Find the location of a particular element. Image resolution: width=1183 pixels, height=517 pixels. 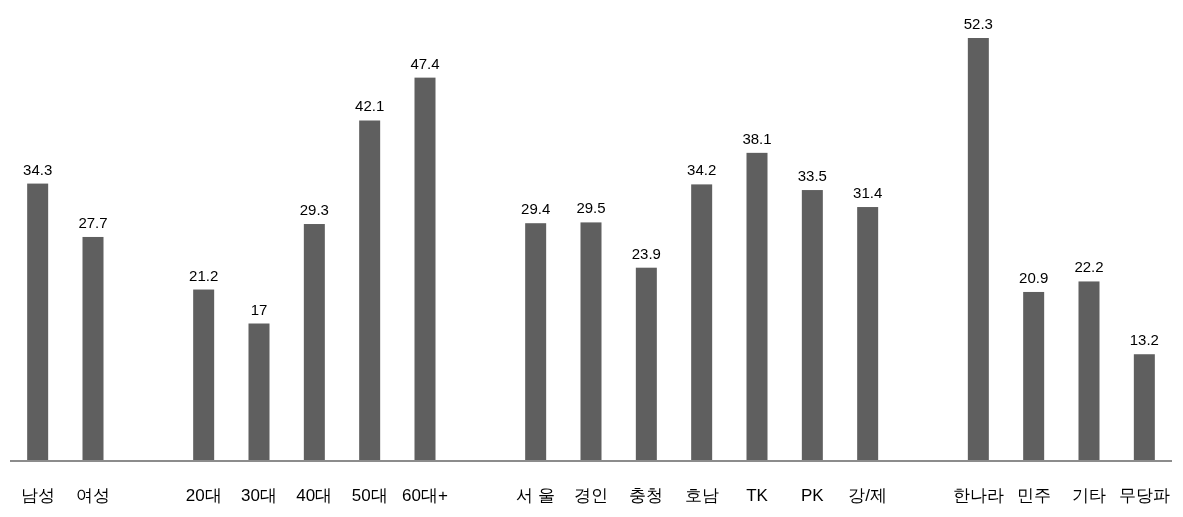

data-label: 29.4 is located at coordinates (536, 209).